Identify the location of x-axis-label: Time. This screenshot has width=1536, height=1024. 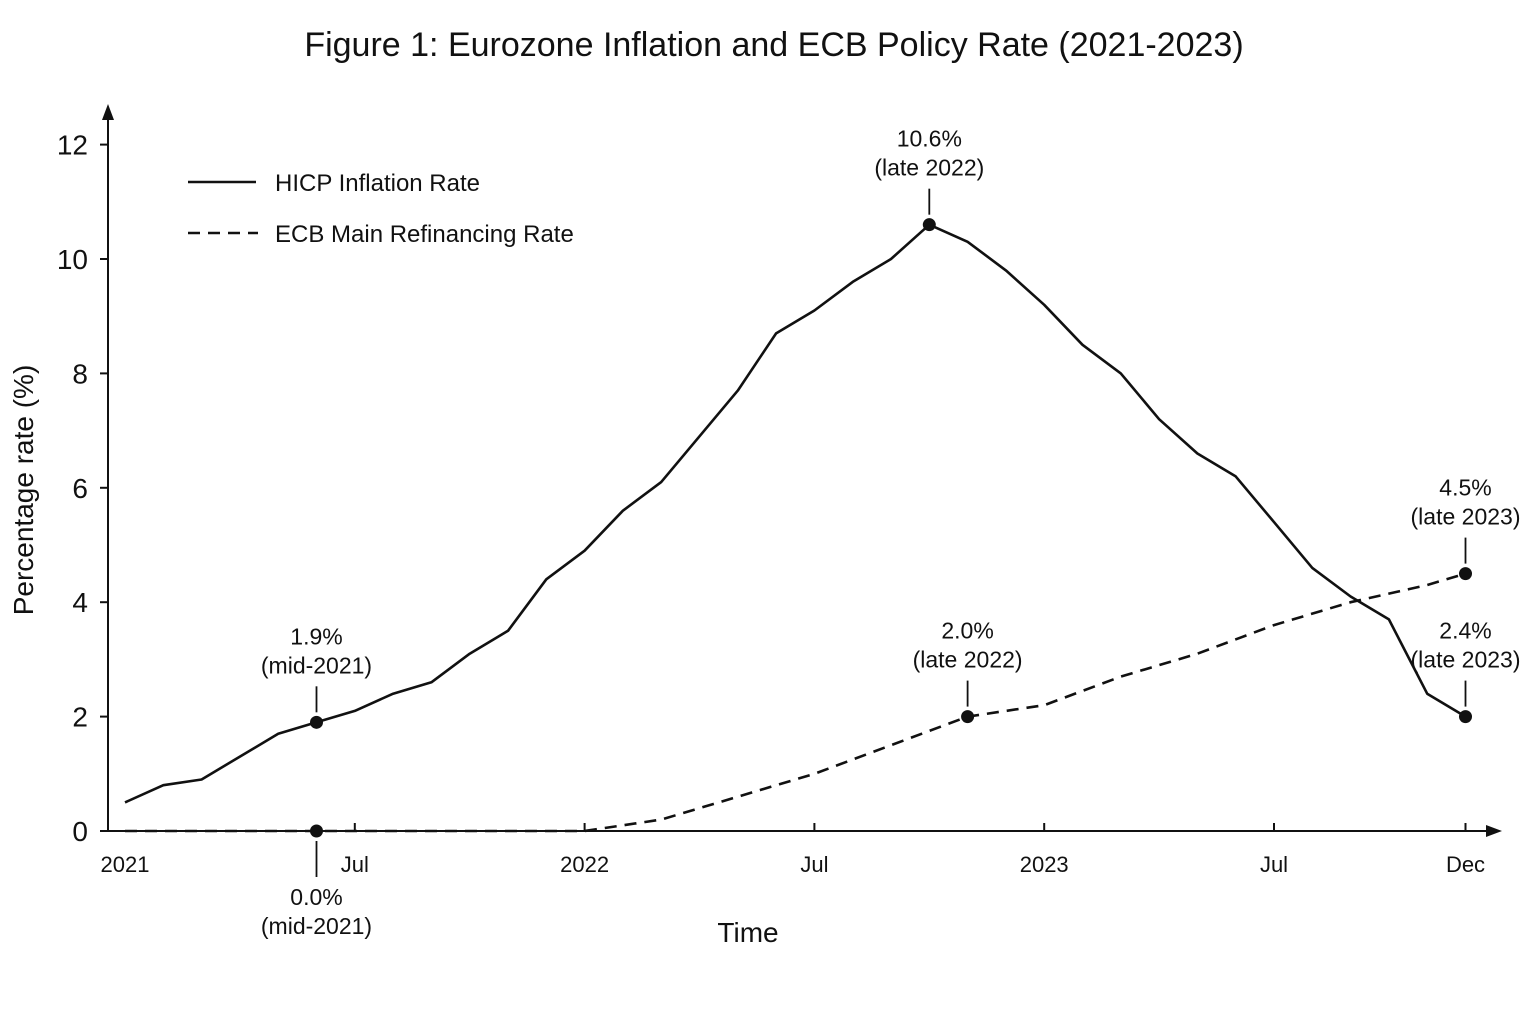
(747, 932).